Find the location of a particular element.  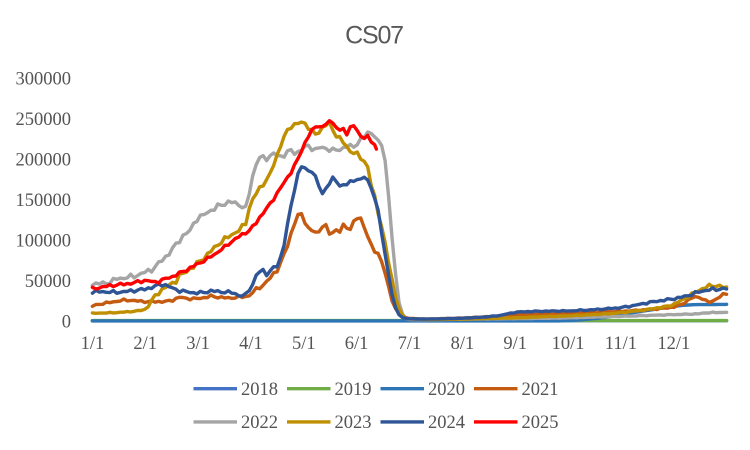

svg-text: 11/1 is located at coordinates (621, 344).